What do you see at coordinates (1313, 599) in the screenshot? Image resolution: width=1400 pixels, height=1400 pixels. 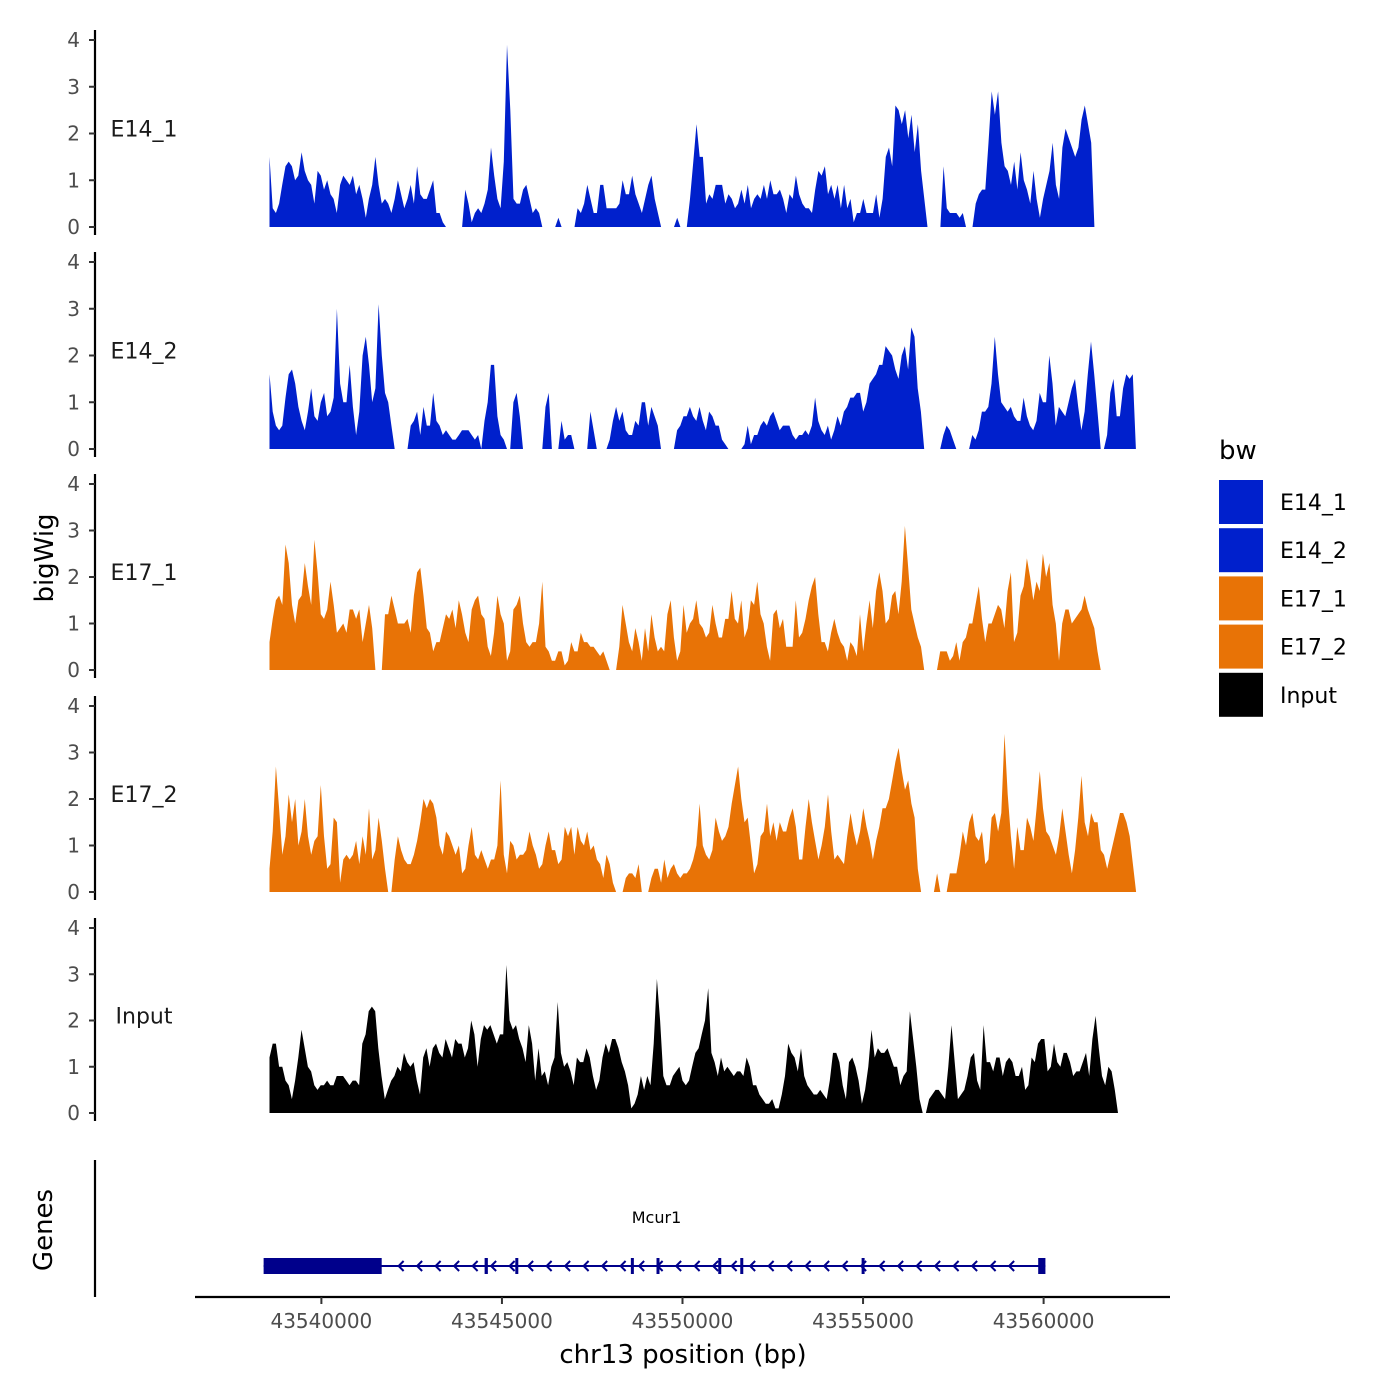 I see `legend-label: E17_1` at bounding box center [1313, 599].